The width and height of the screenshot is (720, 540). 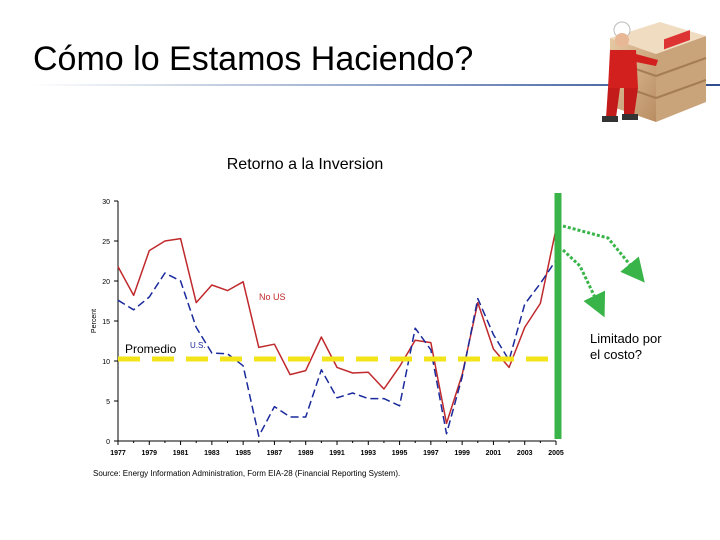 What do you see at coordinates (654, 71) in the screenshot?
I see `worker-leaning-on-crate-icon` at bounding box center [654, 71].